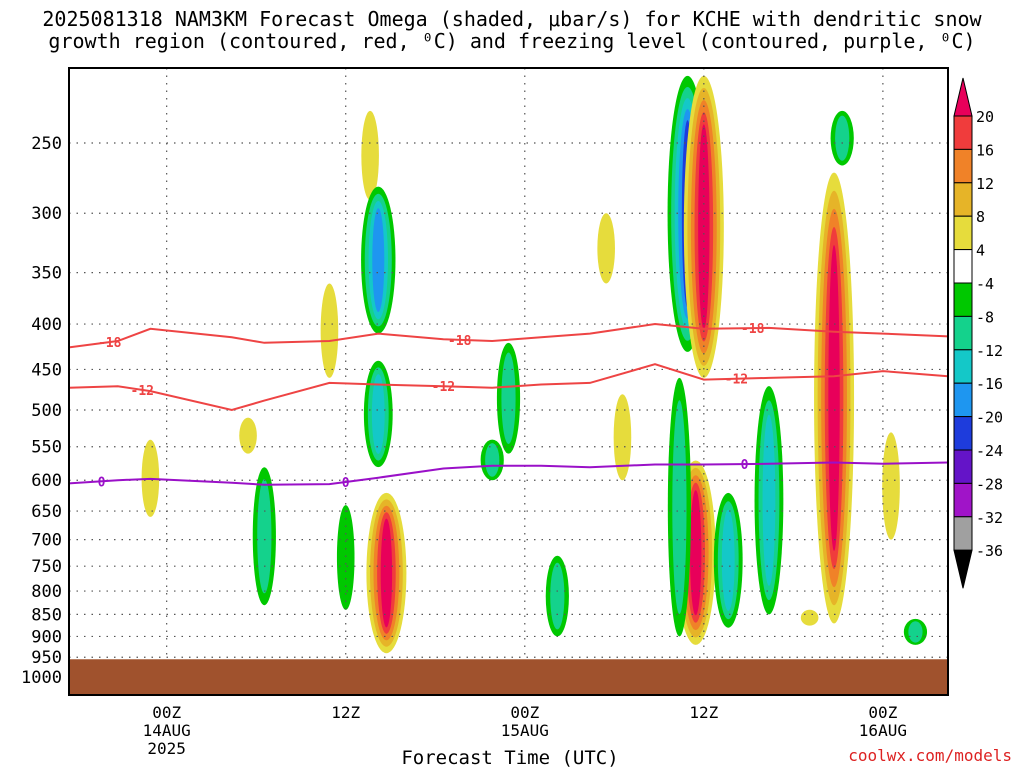  What do you see at coordinates (978, 333) in the screenshot?
I see `colorbar: 20 16 12 8 4 -4 -8 -12 -16 -20 -24 -28 -32 -36` at bounding box center [978, 333].